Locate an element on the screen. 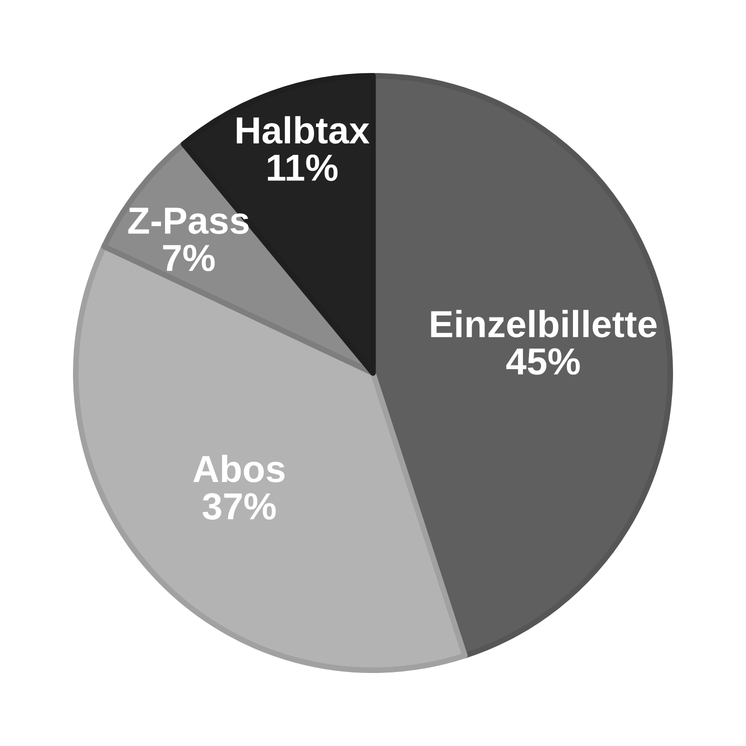 The image size is (746, 746). slice-label: Halbtax is located at coordinates (303, 130).